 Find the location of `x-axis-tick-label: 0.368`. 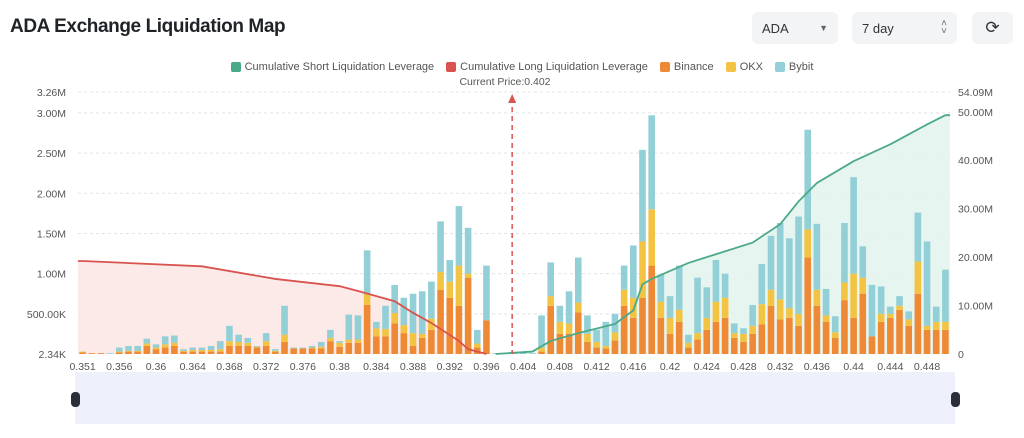

x-axis-tick-label: 0.368 is located at coordinates (229, 367).